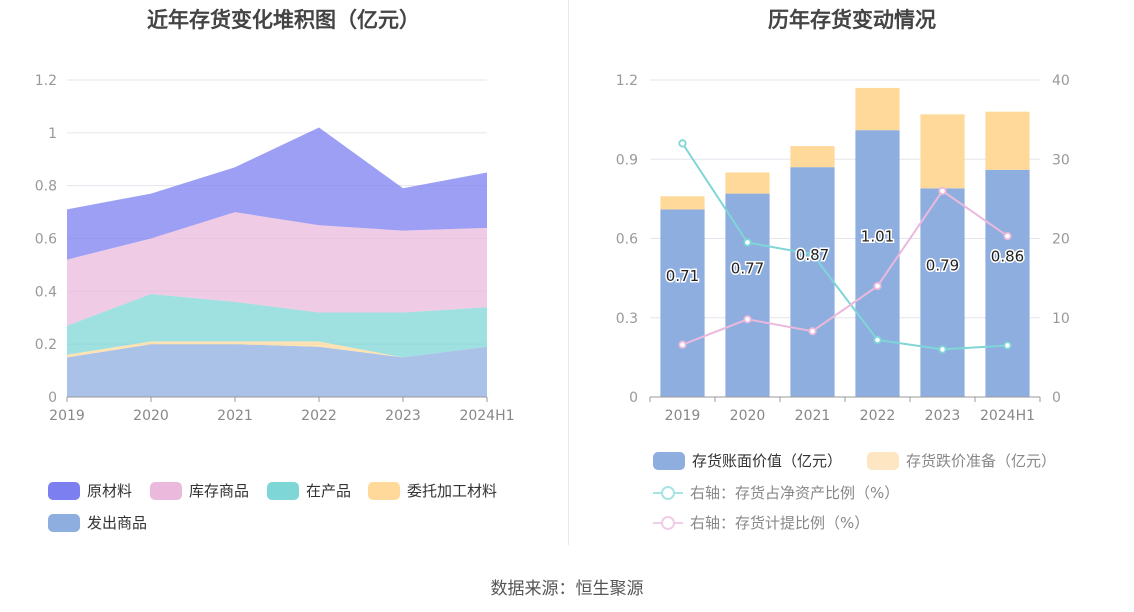  Describe the element at coordinates (1056, 398) in the screenshot. I see `y-right-tick-label: 0` at that location.